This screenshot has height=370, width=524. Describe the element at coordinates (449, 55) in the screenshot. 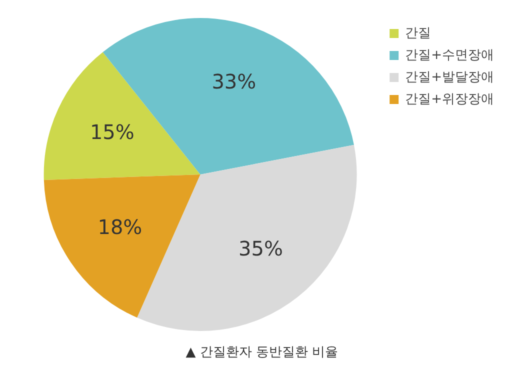

I see `legend-label: 간질+수면장애` at that location.